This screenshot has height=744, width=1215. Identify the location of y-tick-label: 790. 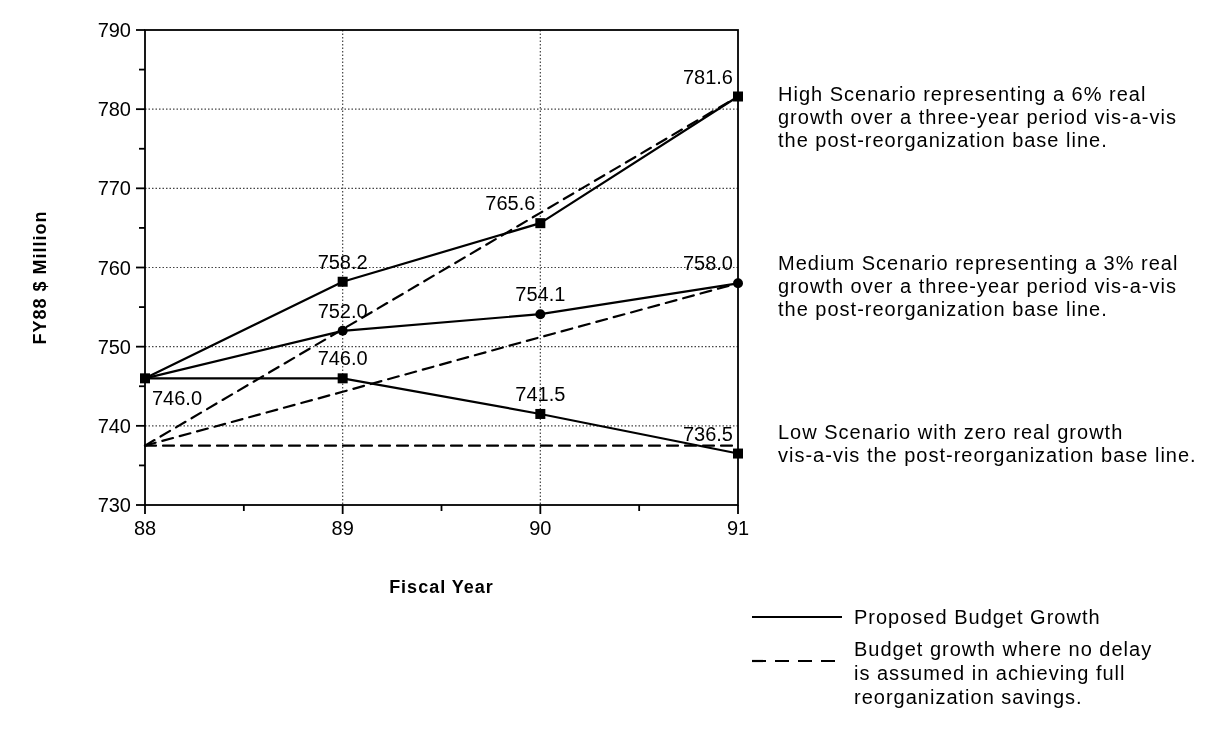
(114, 30).